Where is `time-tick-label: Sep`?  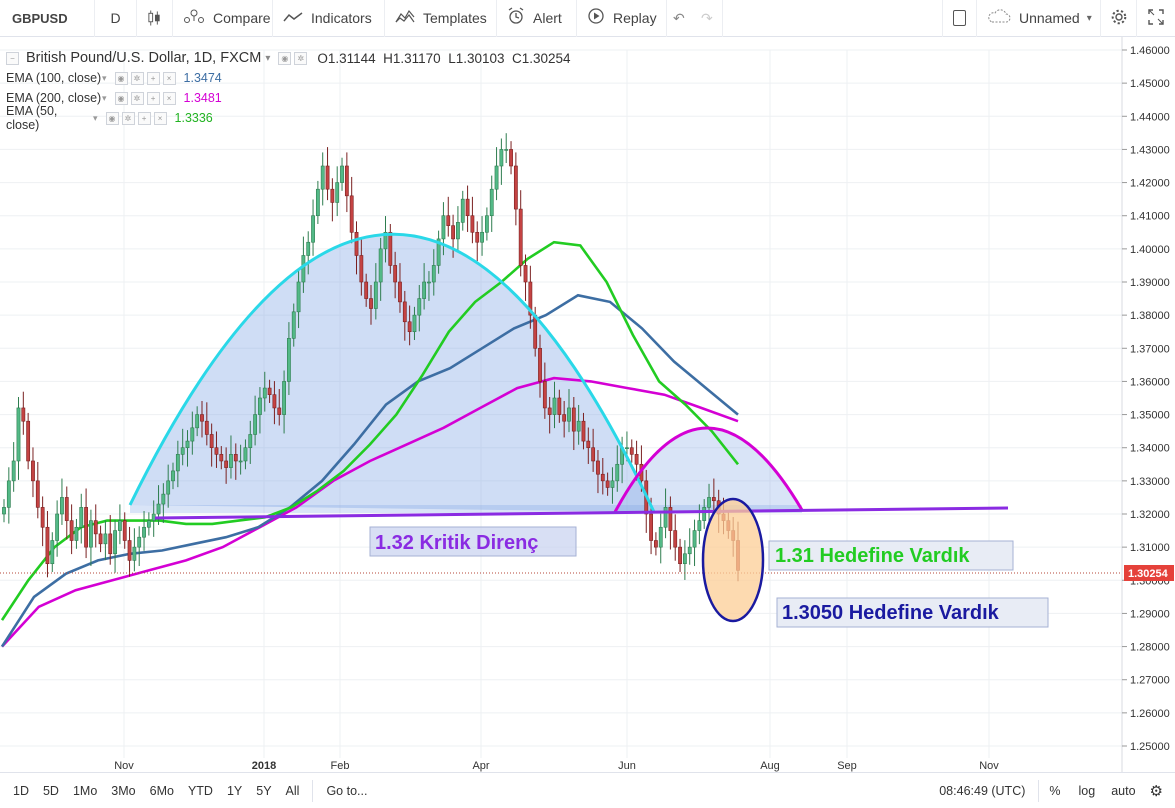
time-tick-label: Sep is located at coordinates (847, 766).